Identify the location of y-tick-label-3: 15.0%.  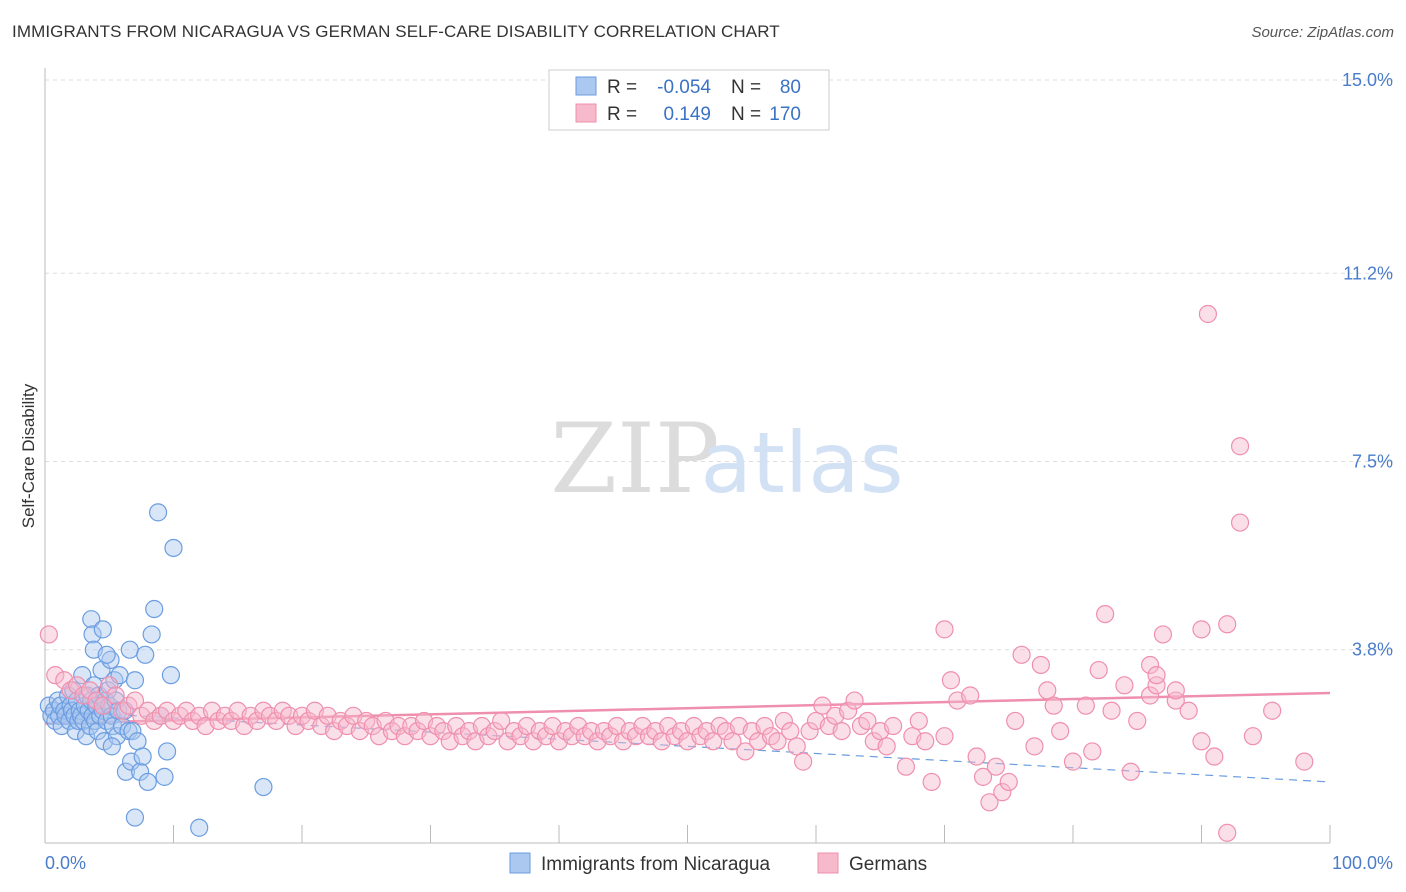
(1367, 80).